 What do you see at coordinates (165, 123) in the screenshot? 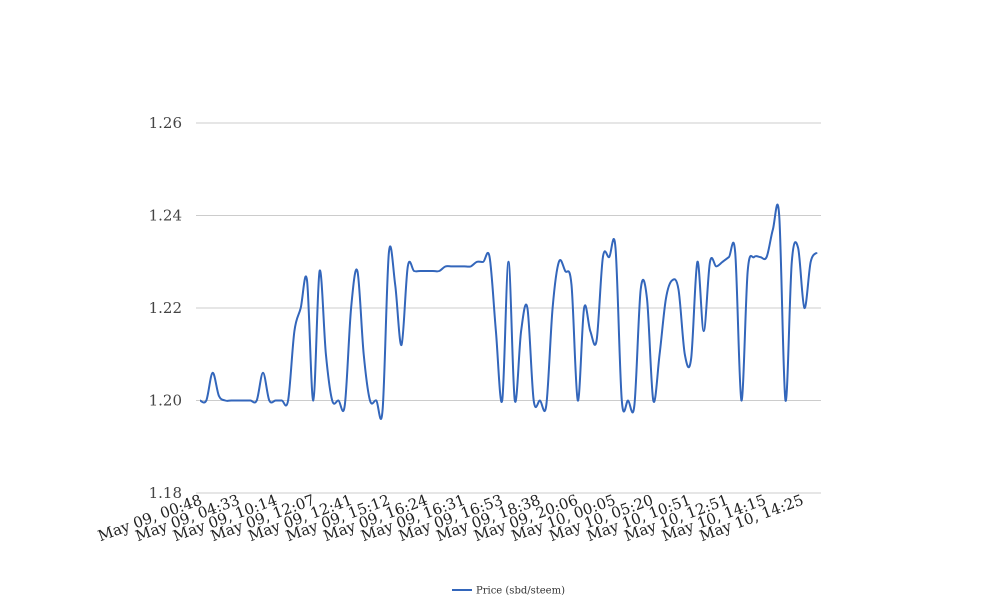
I see `y-tick-label: 1.26` at bounding box center [165, 123].